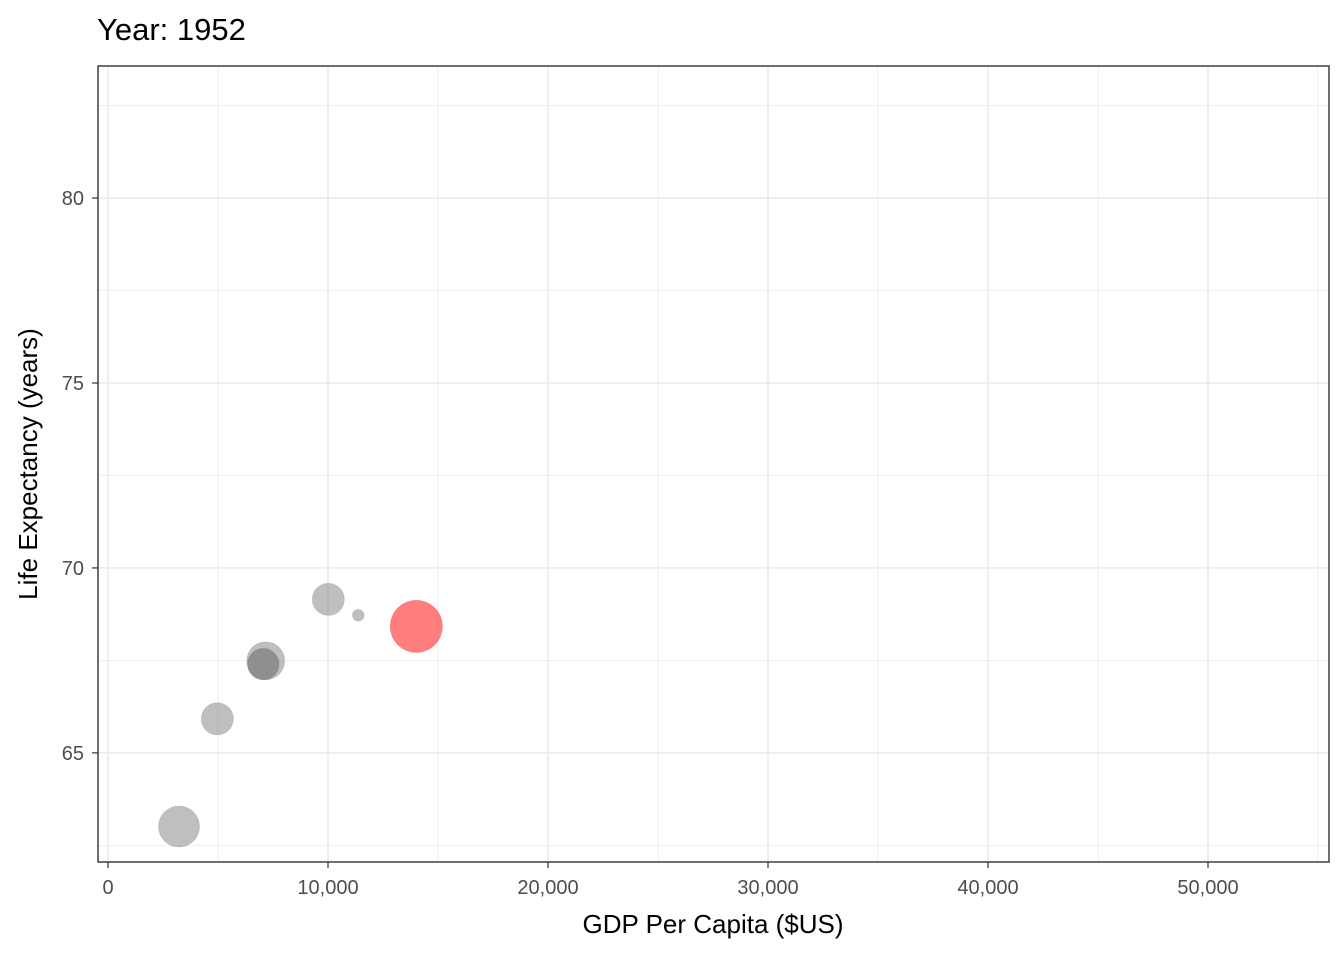  I want to click on x-tick-label: 20,000, so click(547, 888).